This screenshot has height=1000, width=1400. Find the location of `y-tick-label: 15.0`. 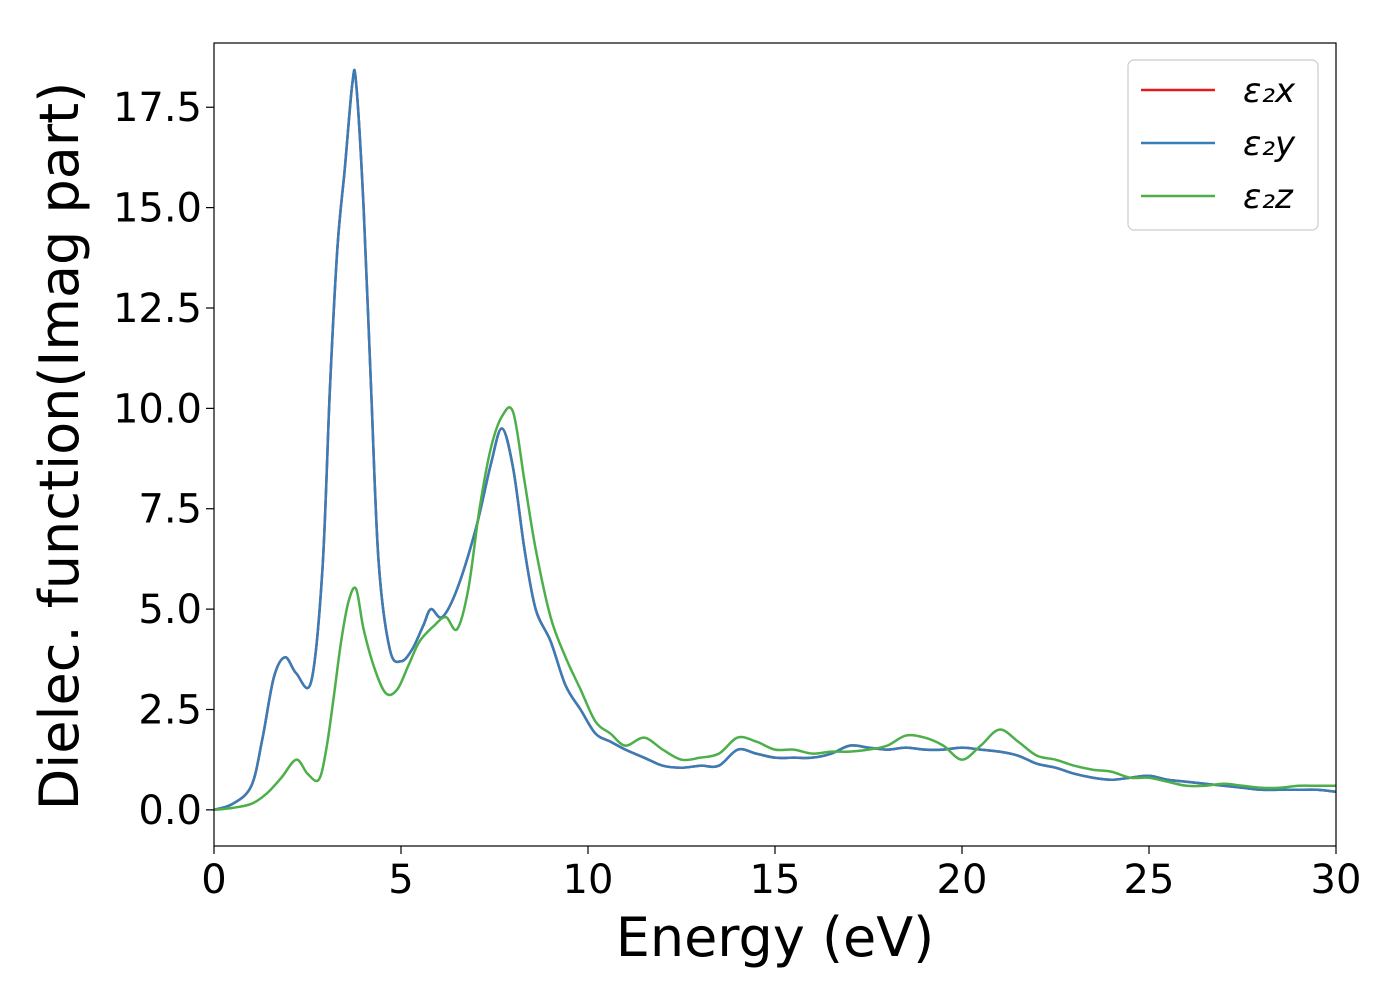

y-tick-label: 15.0 is located at coordinates (157, 209).